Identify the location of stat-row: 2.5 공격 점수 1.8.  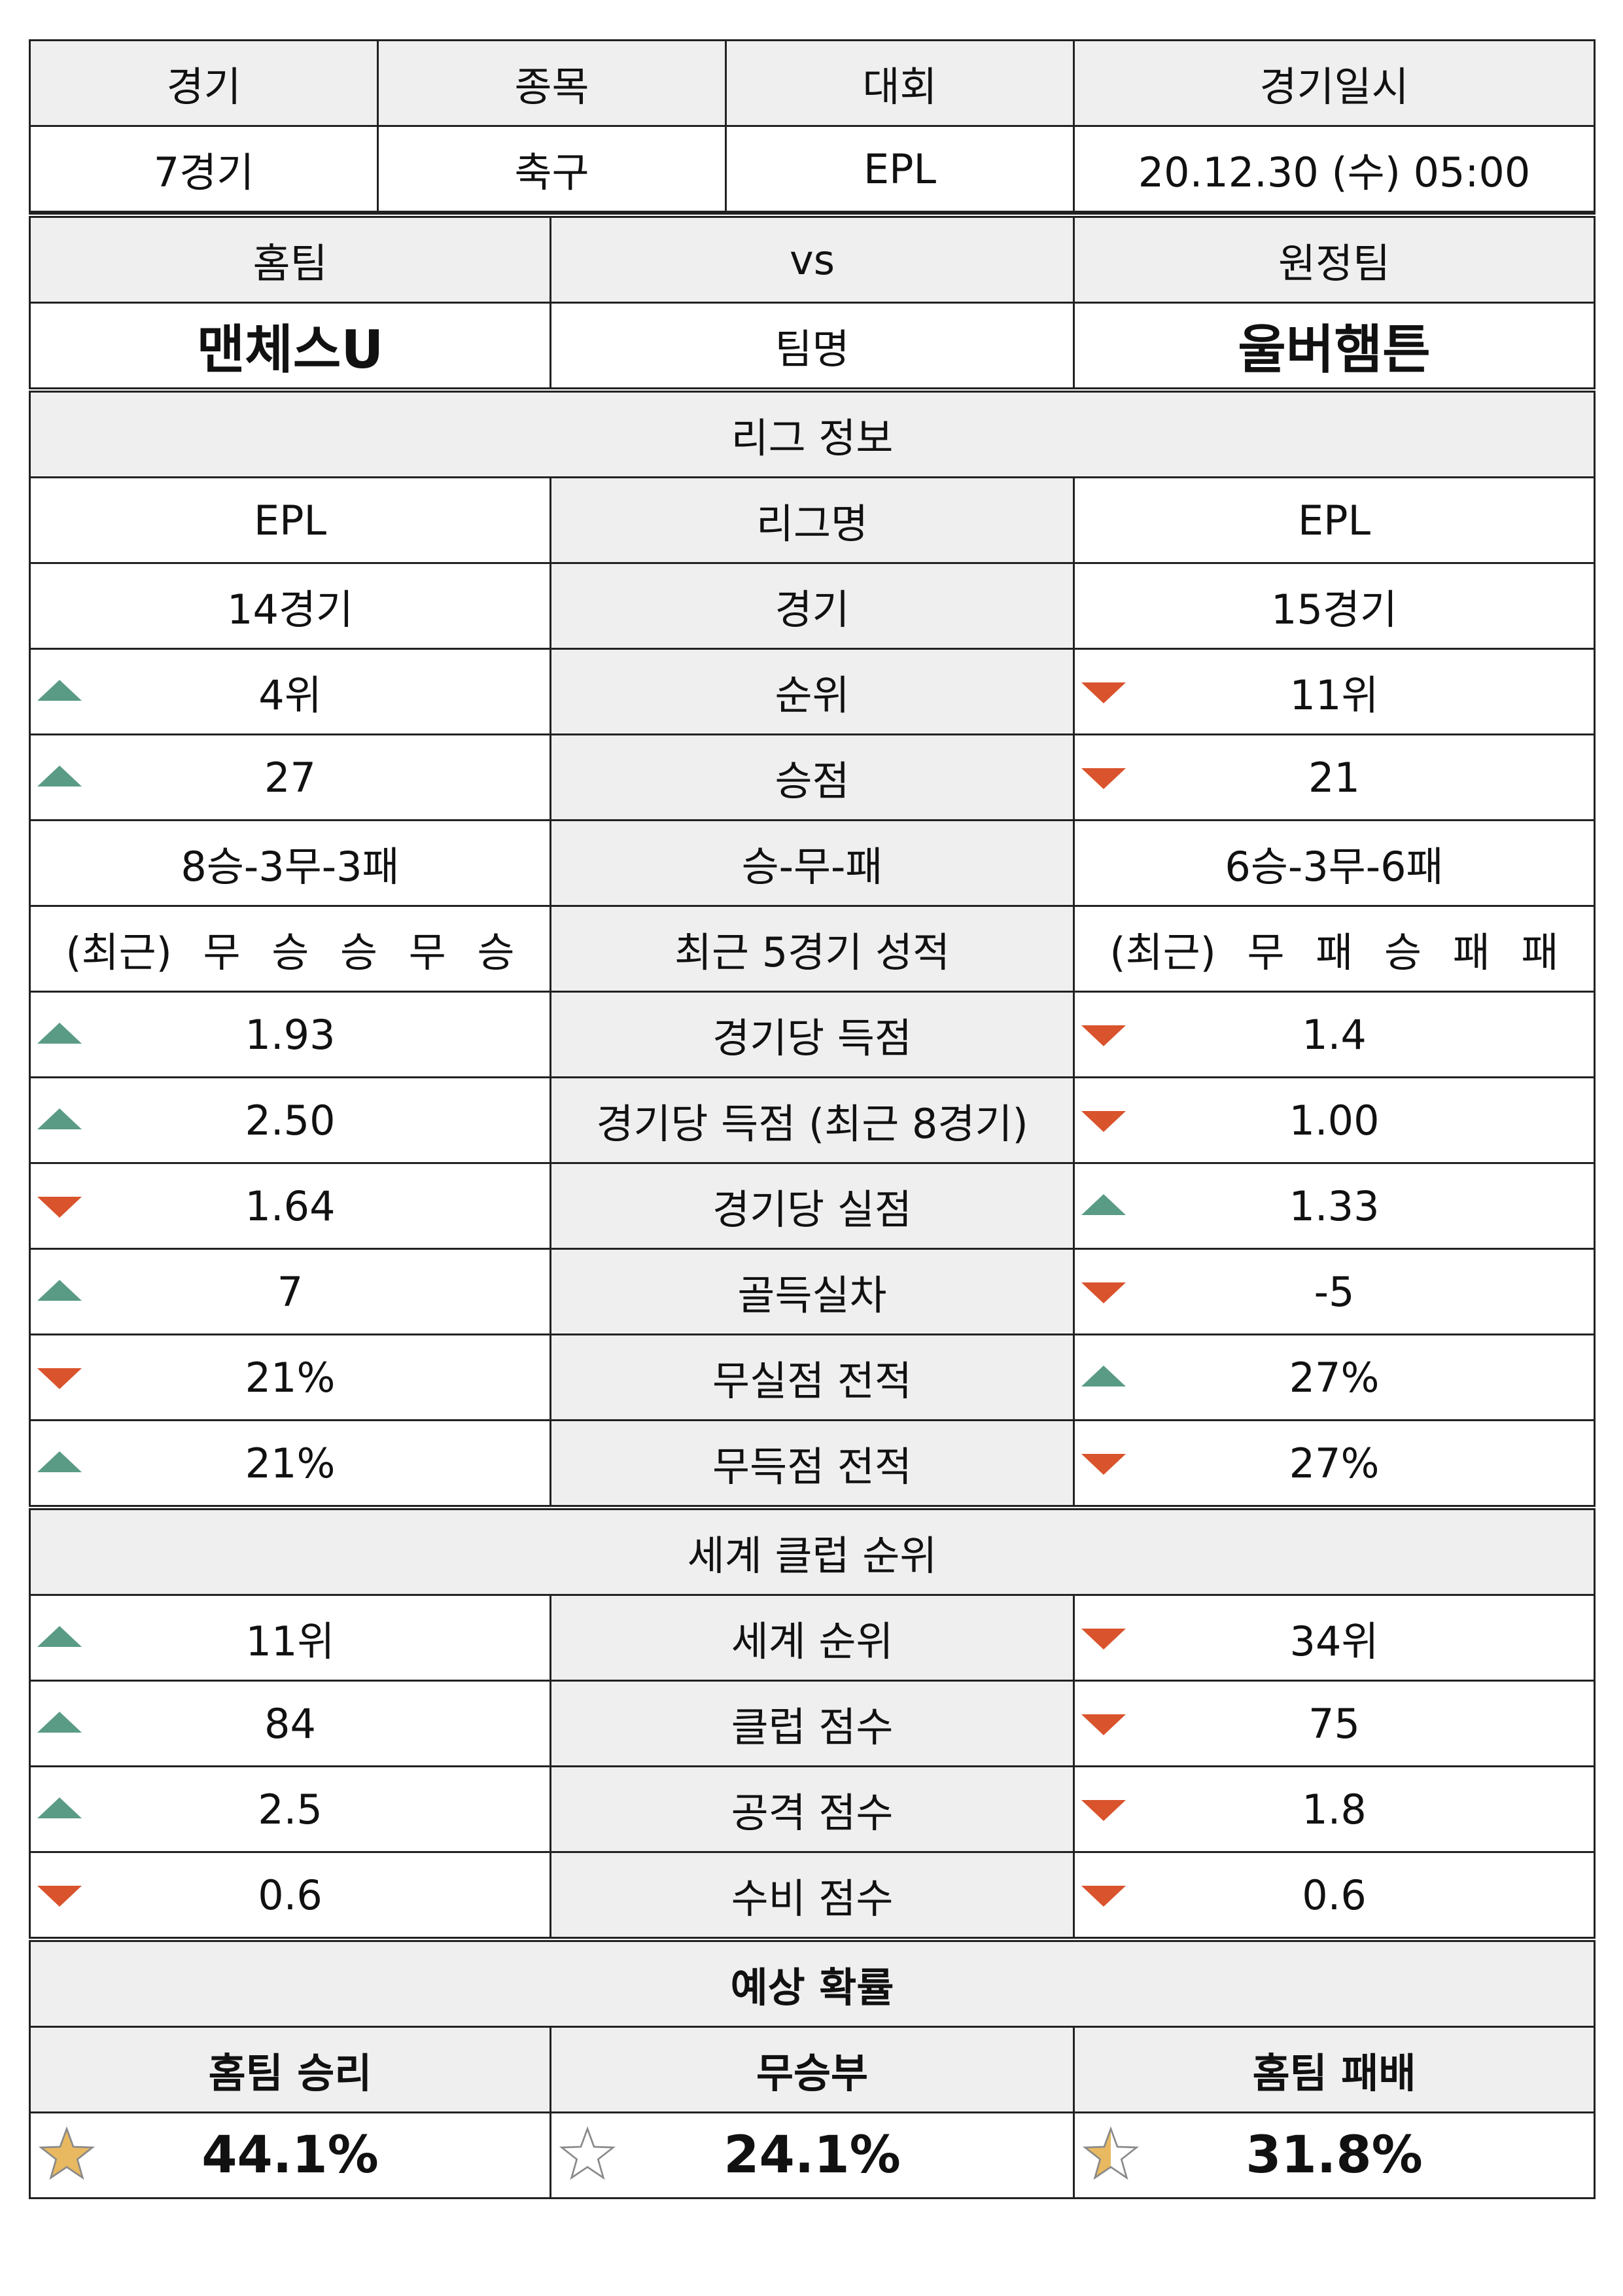
(813, 1809).